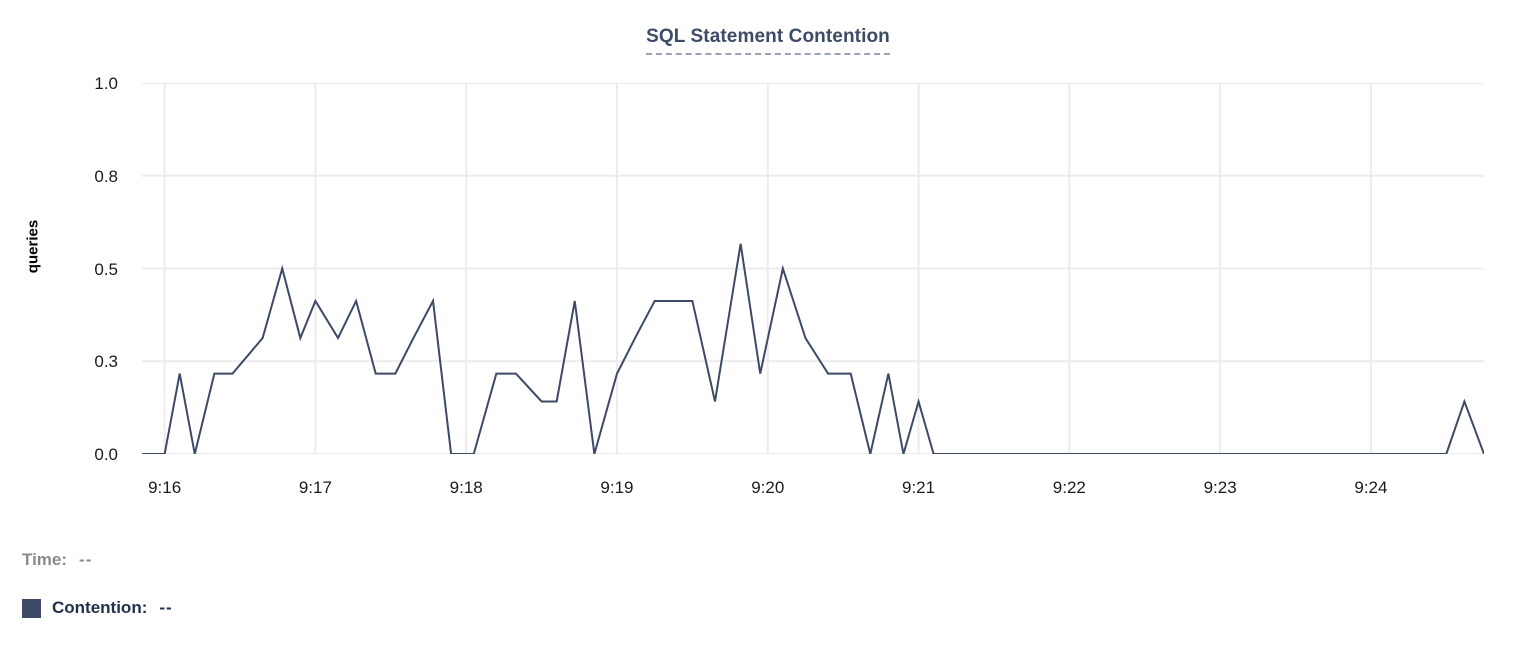  Describe the element at coordinates (106, 269) in the screenshot. I see `y-tick-label: 0.5` at that location.